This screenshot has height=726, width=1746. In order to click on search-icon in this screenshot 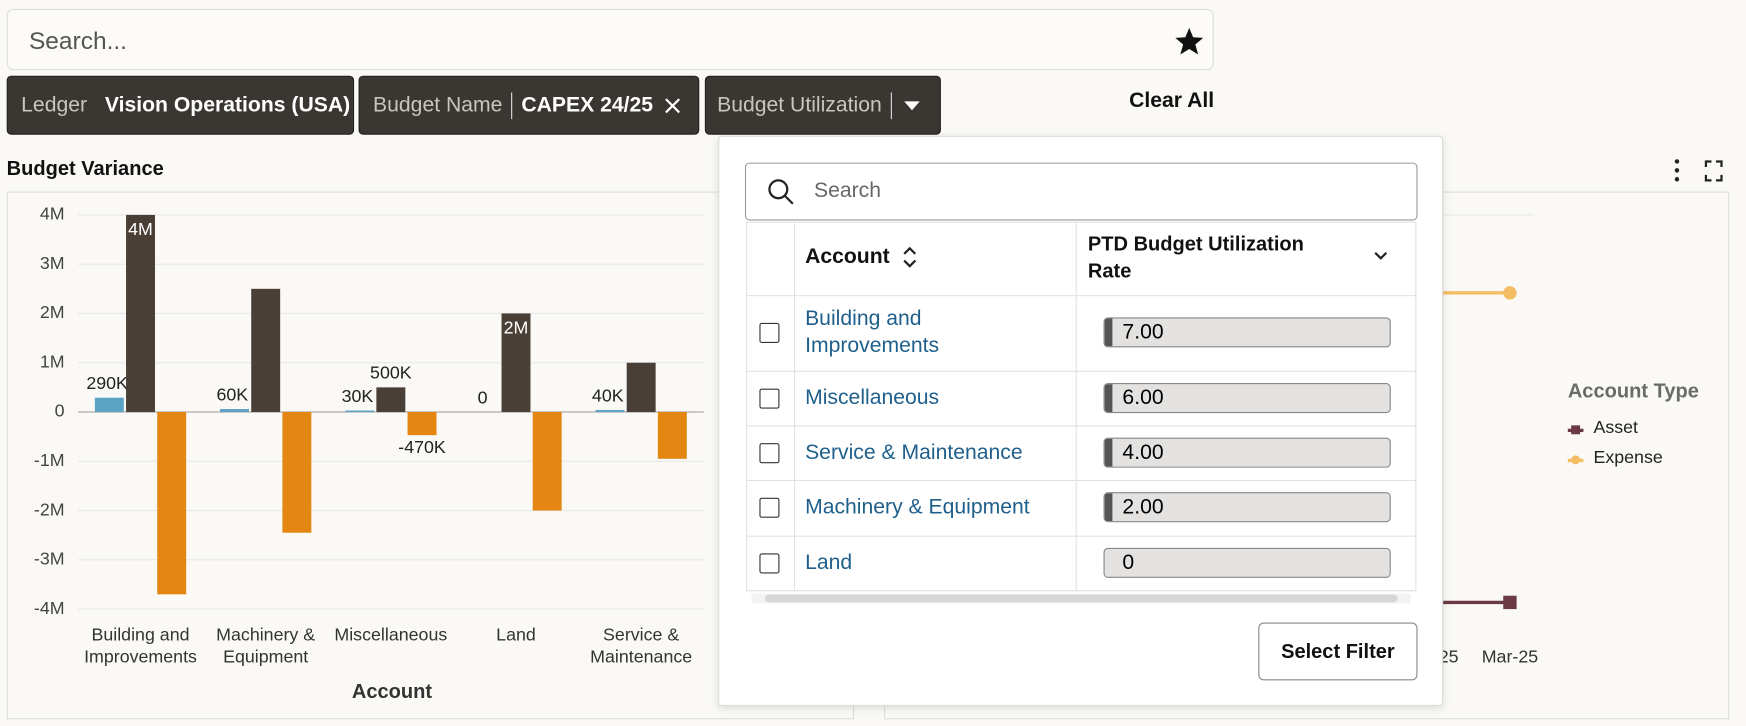, I will do `click(781, 192)`.